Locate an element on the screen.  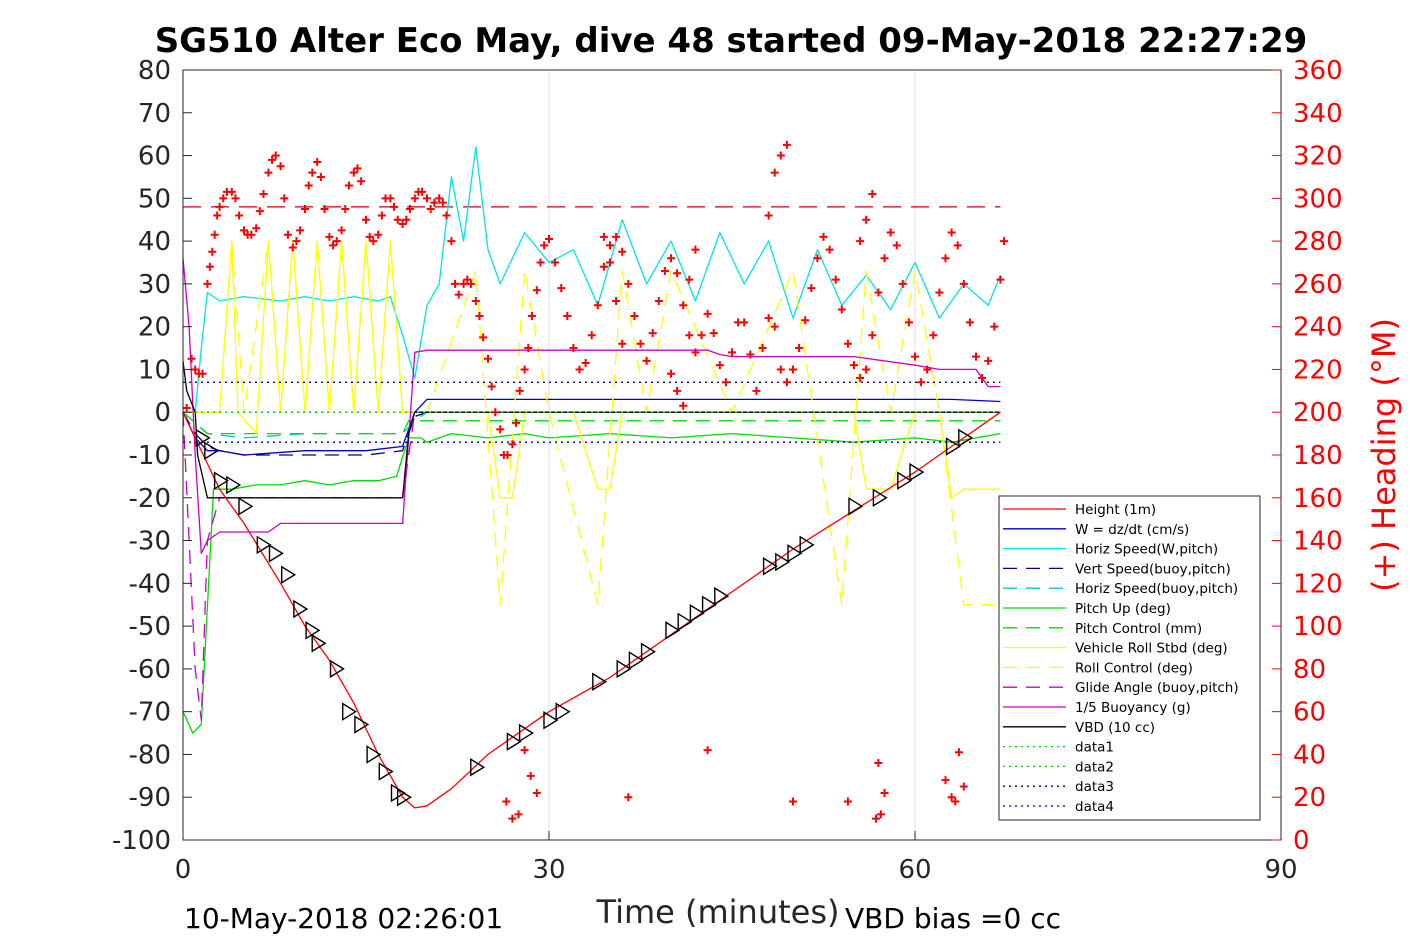
legend-label-0: Height (1m) is located at coordinates (1115, 510).